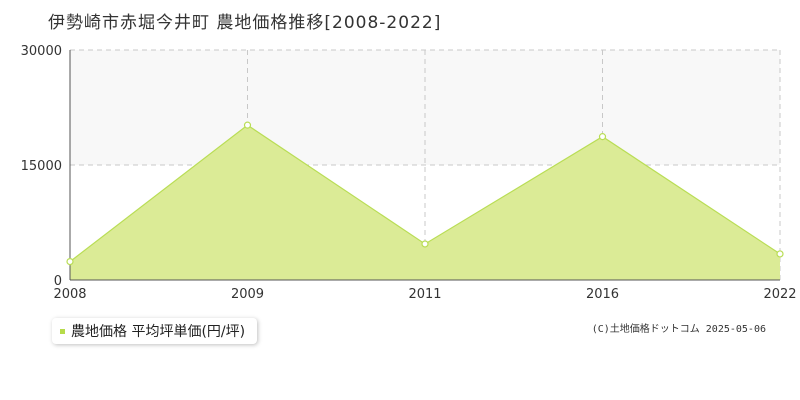 The height and width of the screenshot is (400, 800). Describe the element at coordinates (779, 294) in the screenshot. I see `x-tick-label: 2022` at that location.